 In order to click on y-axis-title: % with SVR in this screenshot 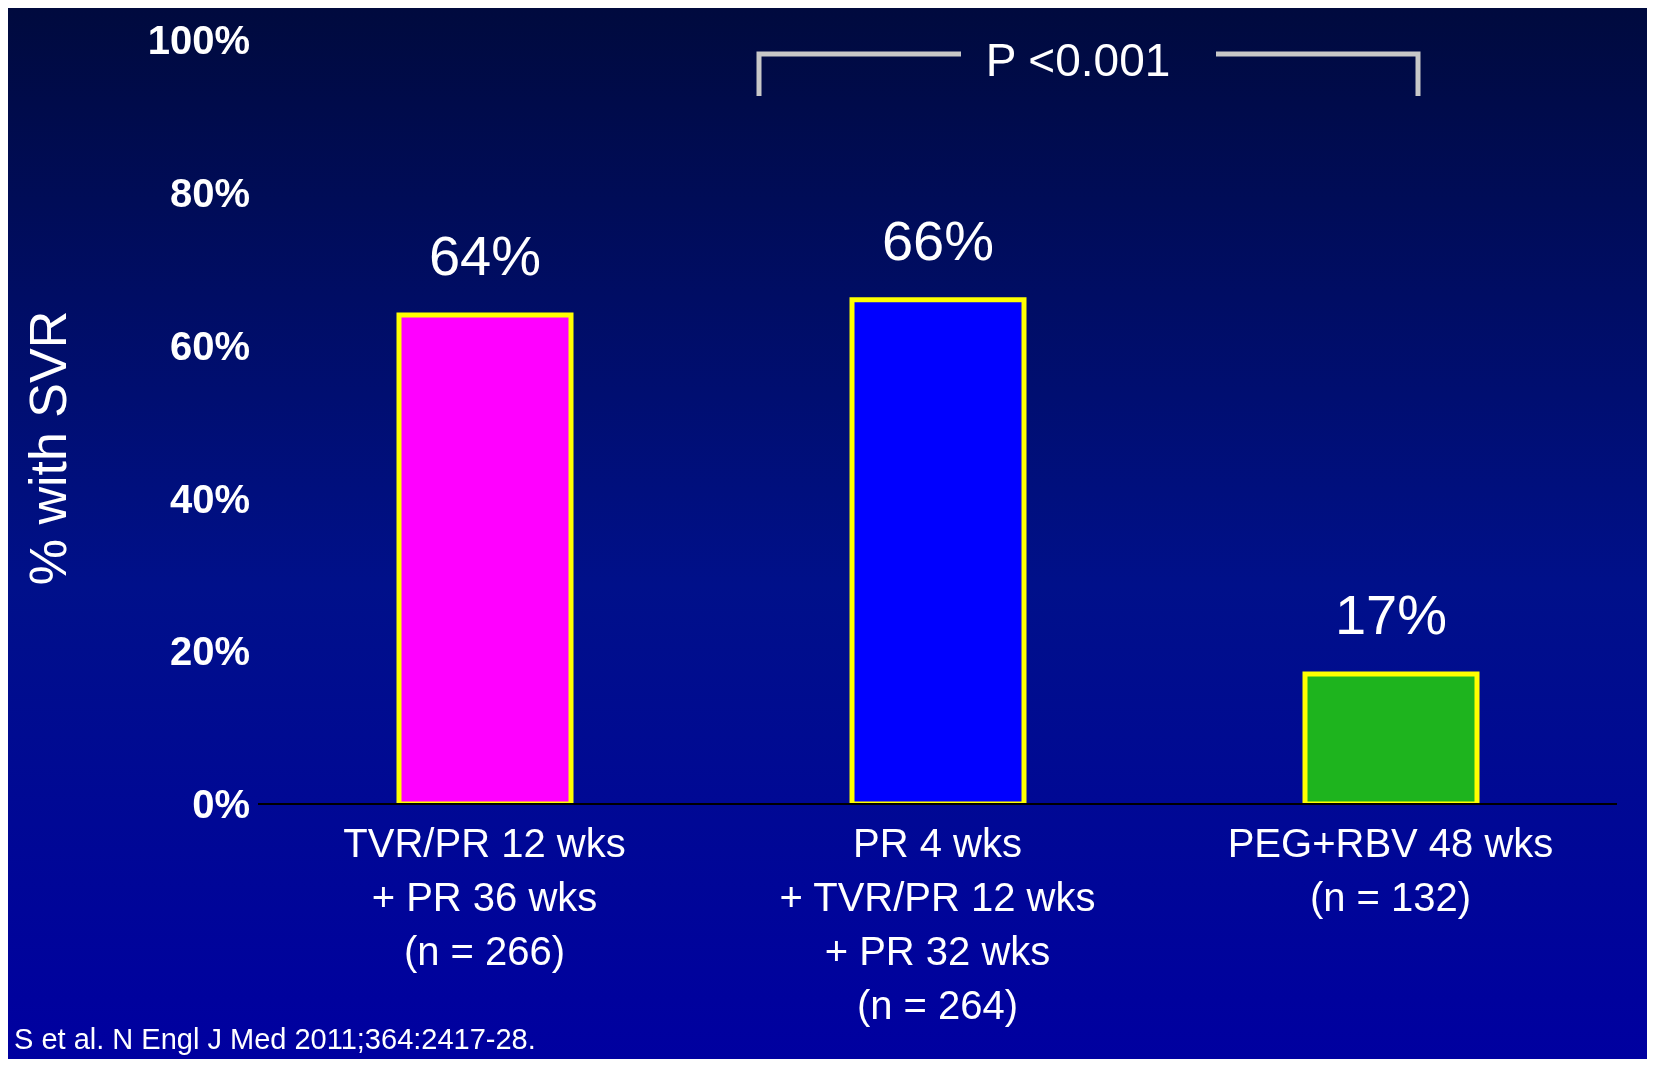, I will do `click(48, 448)`.